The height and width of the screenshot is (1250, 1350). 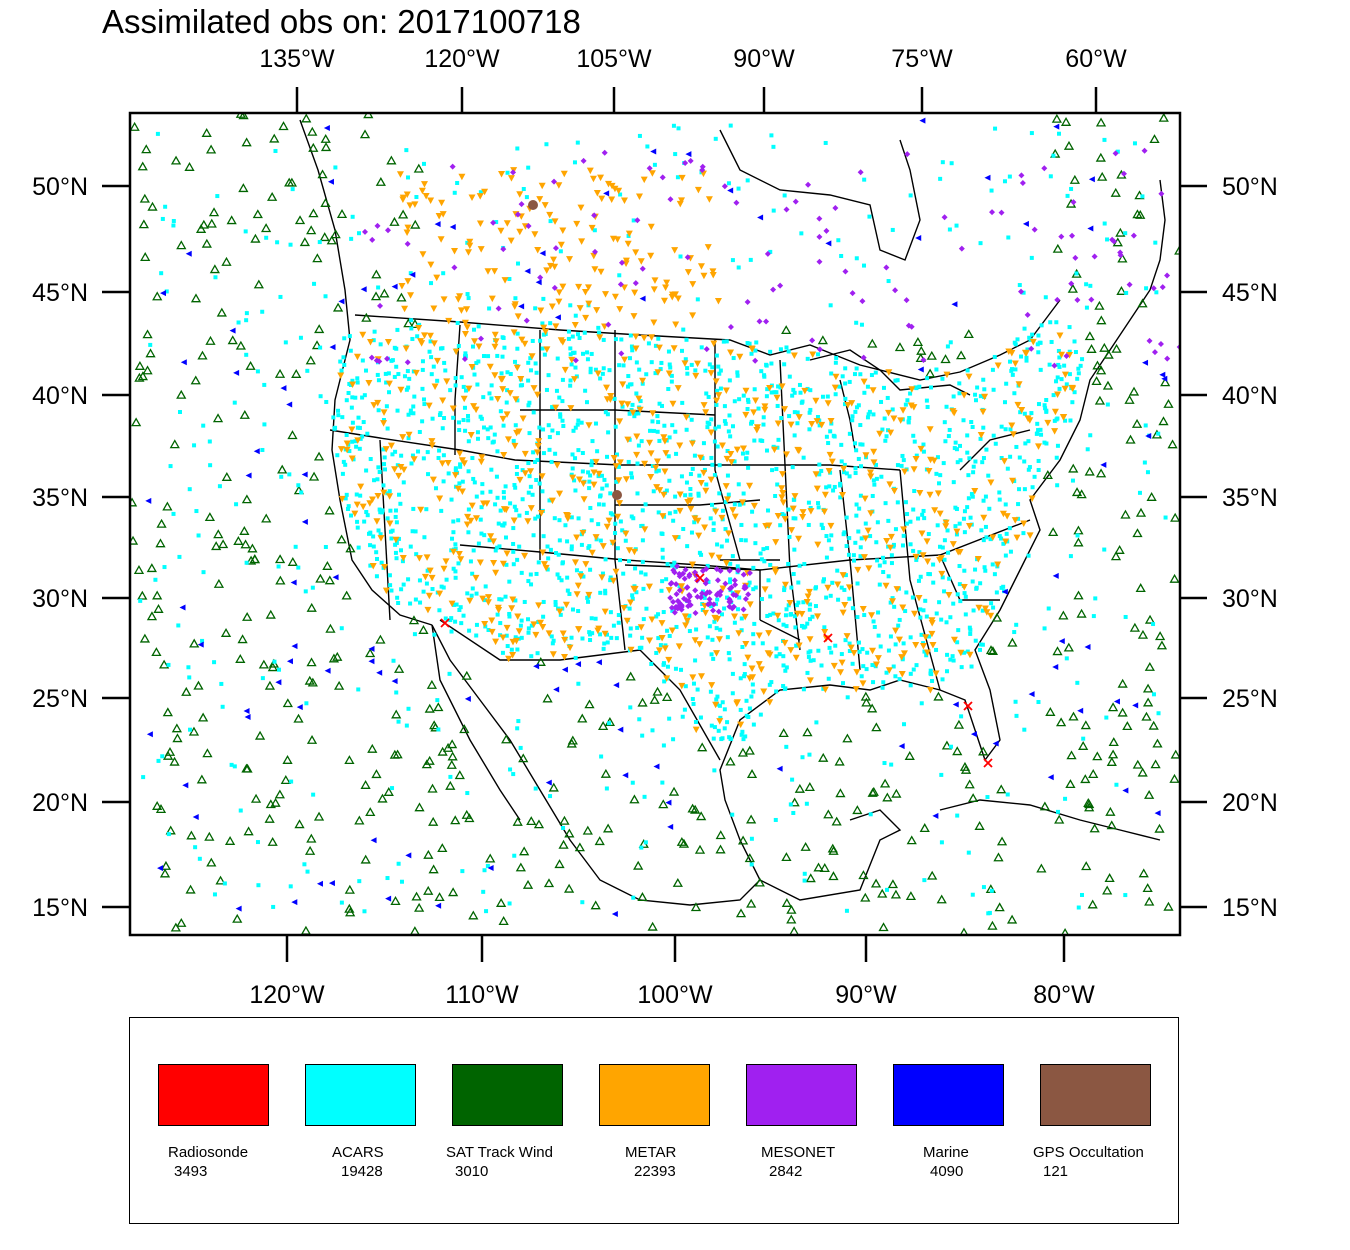 What do you see at coordinates (522, 1121) in the screenshot?
I see `legend-item-sat-track-wind: SAT Track Wind 3010` at bounding box center [522, 1121].